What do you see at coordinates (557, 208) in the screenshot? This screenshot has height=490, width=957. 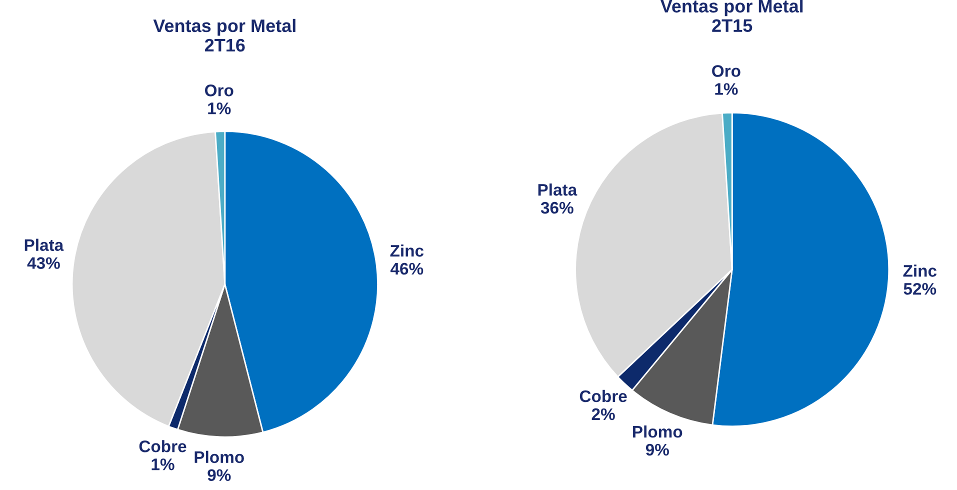 I see `data-label: 36%` at bounding box center [557, 208].